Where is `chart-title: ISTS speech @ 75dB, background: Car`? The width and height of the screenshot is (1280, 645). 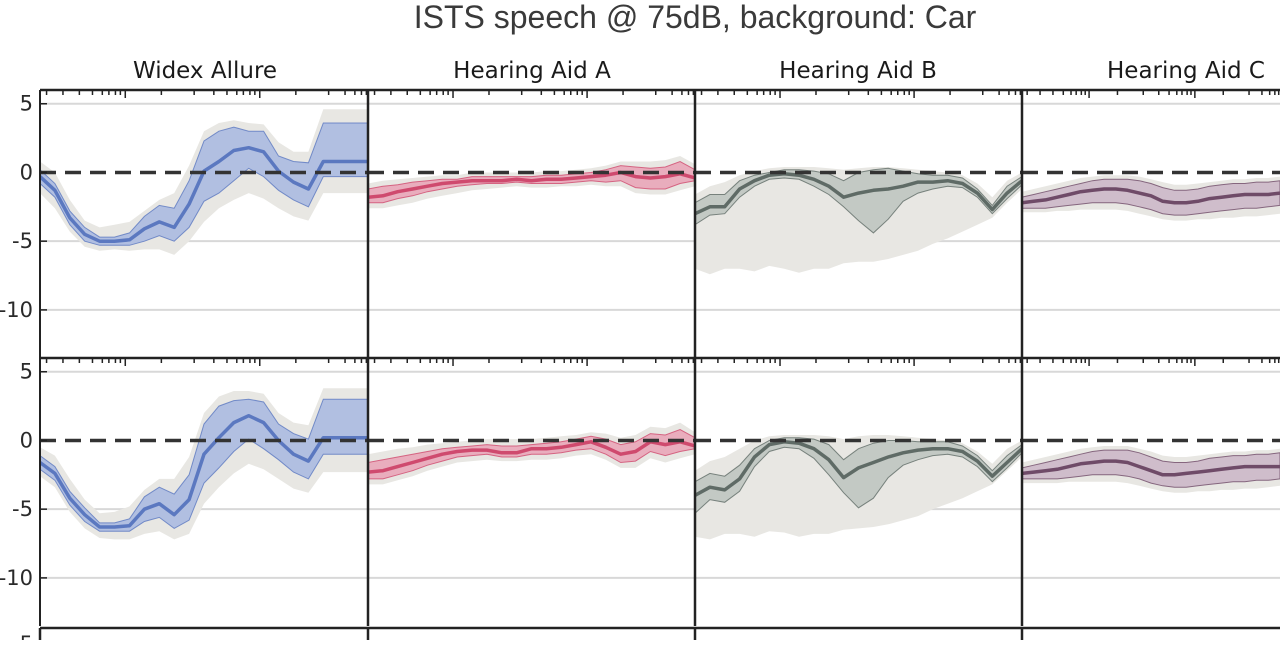 chart-title: ISTS speech @ 75dB, background: Car is located at coordinates (695, 17).